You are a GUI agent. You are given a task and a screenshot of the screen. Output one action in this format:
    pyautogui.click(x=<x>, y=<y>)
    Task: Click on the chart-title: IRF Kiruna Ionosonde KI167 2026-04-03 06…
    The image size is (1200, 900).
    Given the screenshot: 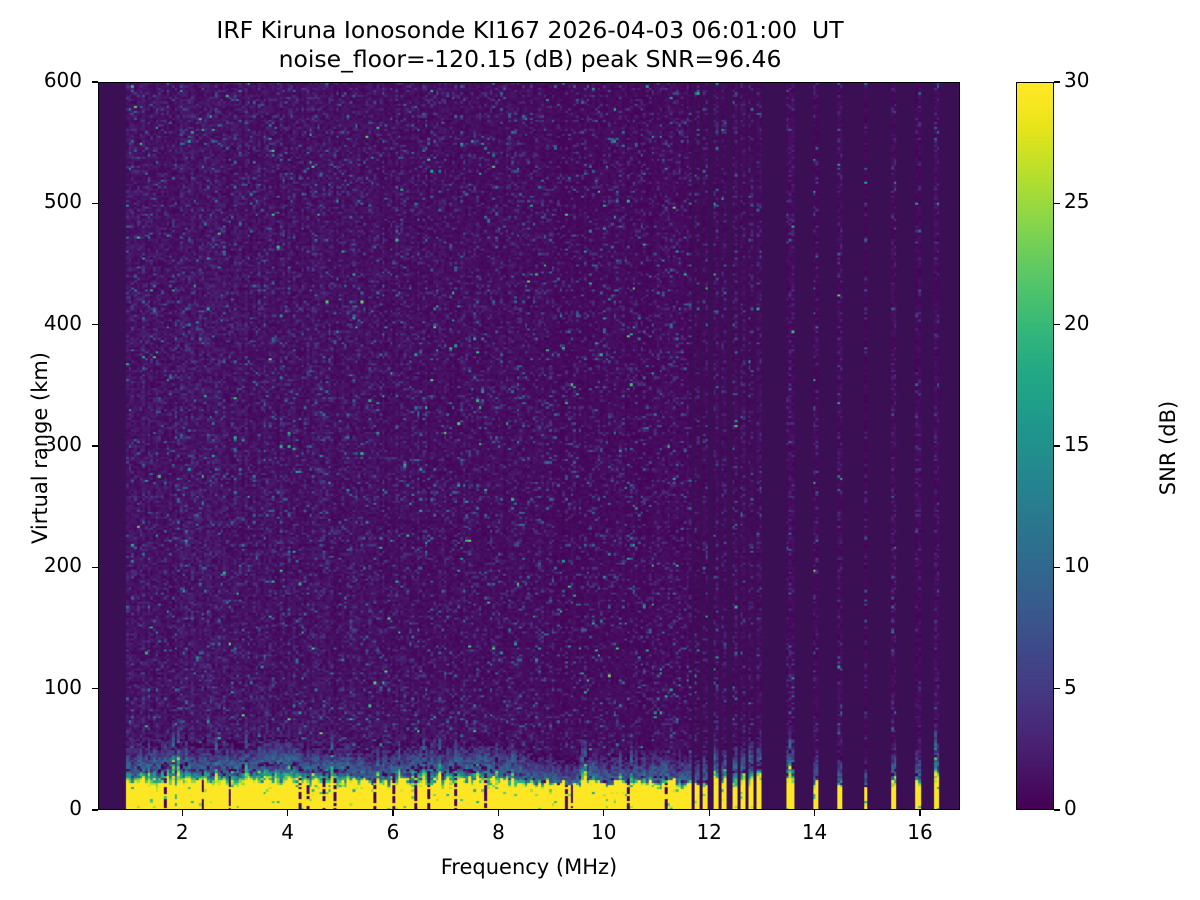 What is the action you would take?
    pyautogui.click(x=530, y=44)
    